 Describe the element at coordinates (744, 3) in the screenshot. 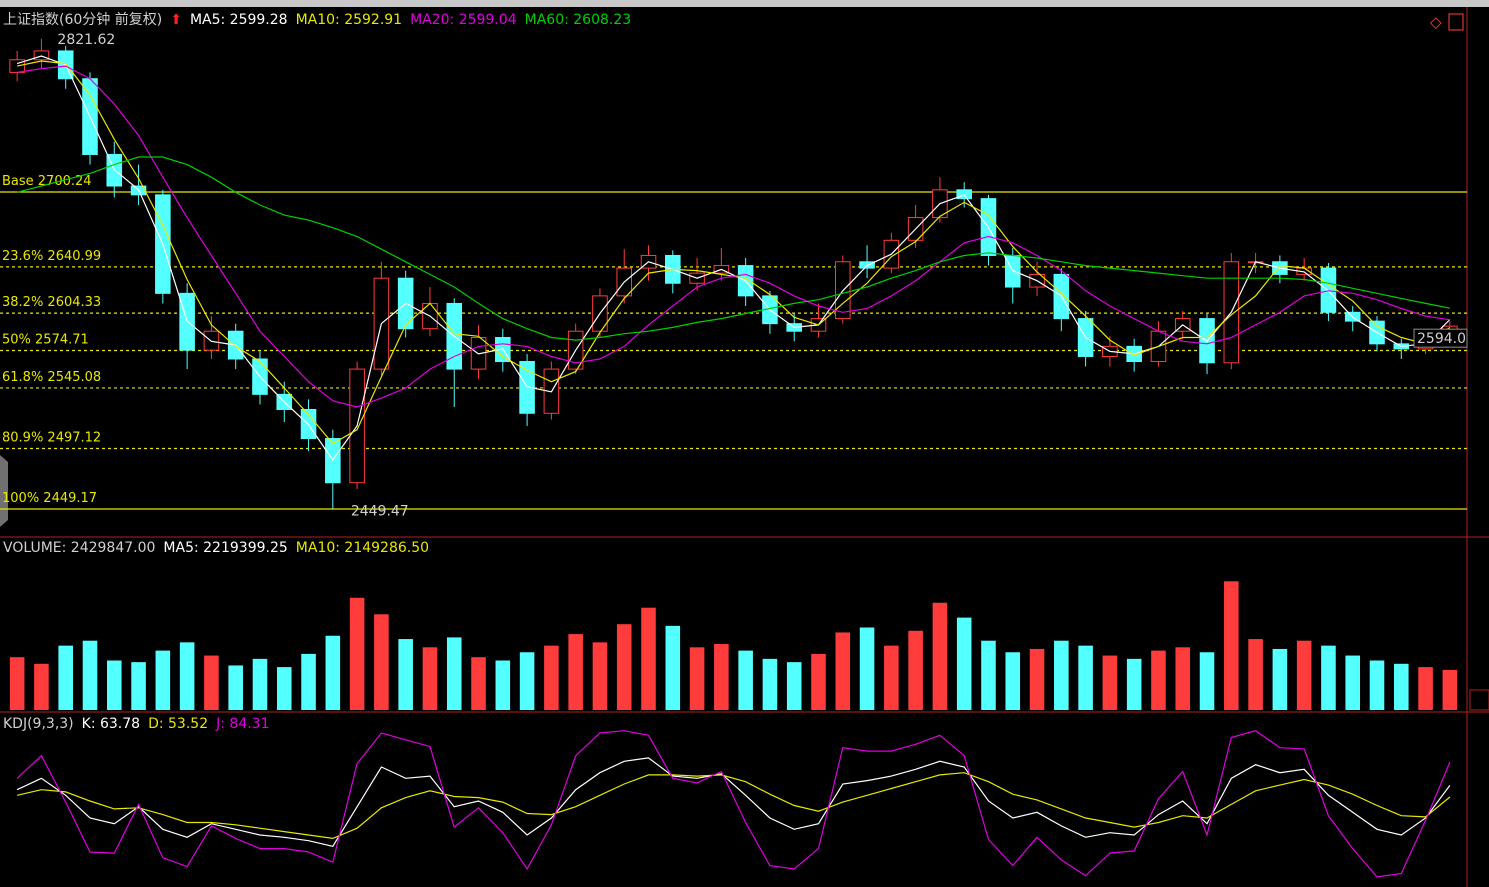

I see `top-bar` at that location.